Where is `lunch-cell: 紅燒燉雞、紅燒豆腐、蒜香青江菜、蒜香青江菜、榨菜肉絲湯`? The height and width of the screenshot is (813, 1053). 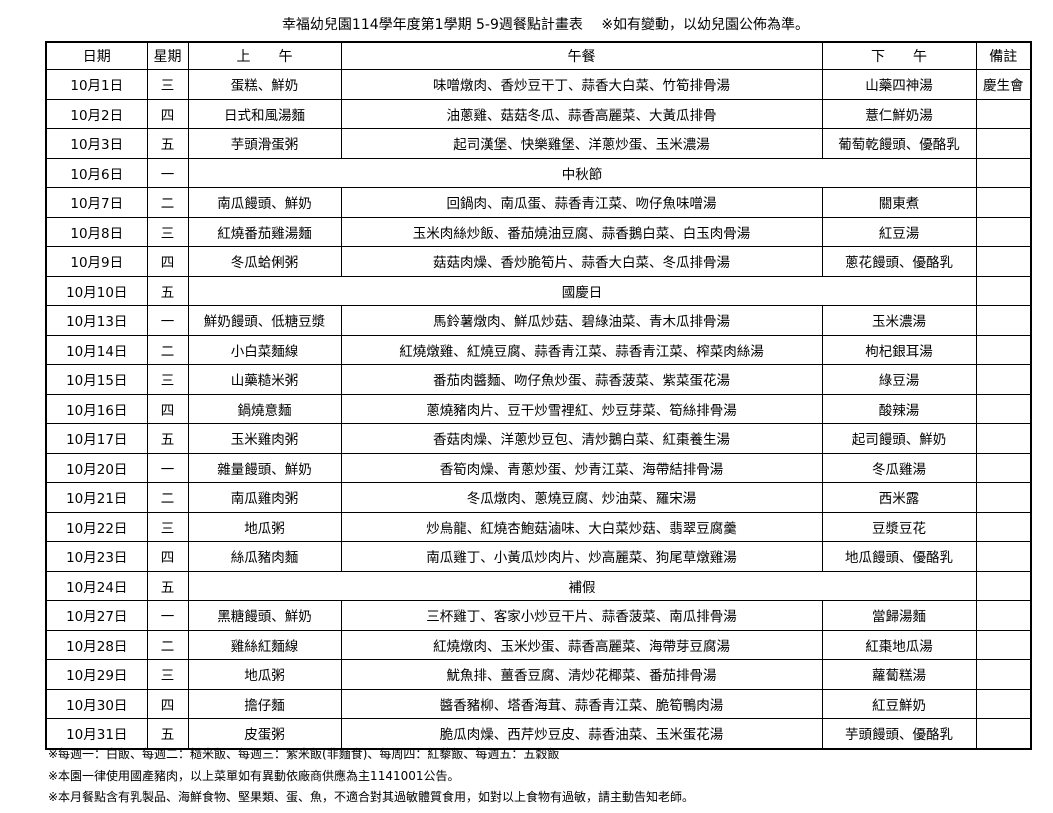 lunch-cell: 紅燒燉雞、紅燒豆腐、蒜香青江菜、蒜香青江菜、榨菜肉絲湯 is located at coordinates (581, 349).